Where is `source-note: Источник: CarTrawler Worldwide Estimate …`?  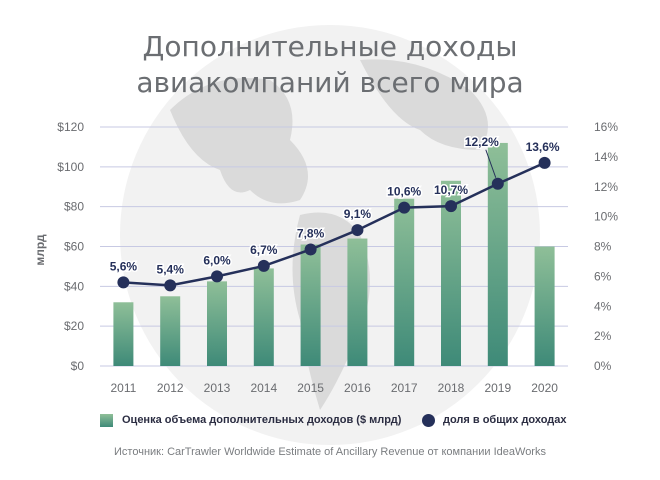
source-note: Источник: CarTrawler Worldwide Estimate … is located at coordinates (330, 452).